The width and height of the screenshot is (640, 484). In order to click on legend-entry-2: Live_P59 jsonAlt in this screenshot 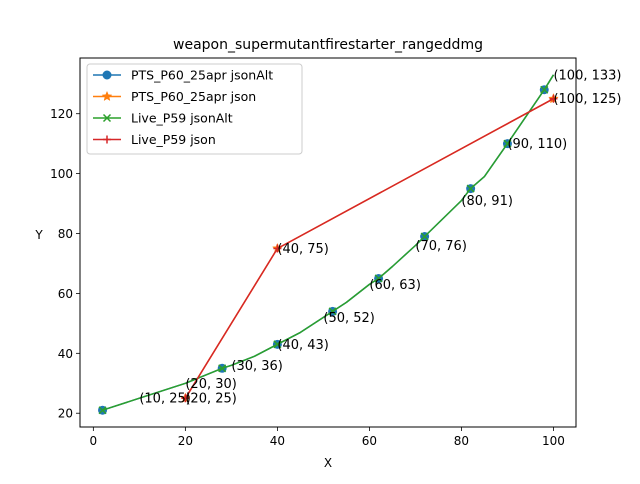, I will do `click(163, 118)`.